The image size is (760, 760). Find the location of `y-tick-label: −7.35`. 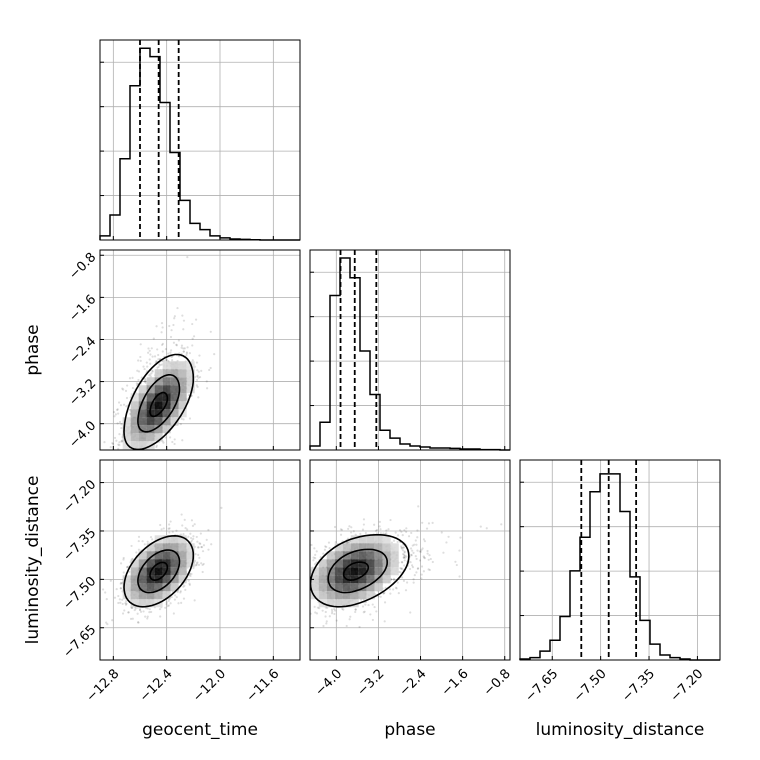

y-tick-label: −7.35 is located at coordinates (80, 545).